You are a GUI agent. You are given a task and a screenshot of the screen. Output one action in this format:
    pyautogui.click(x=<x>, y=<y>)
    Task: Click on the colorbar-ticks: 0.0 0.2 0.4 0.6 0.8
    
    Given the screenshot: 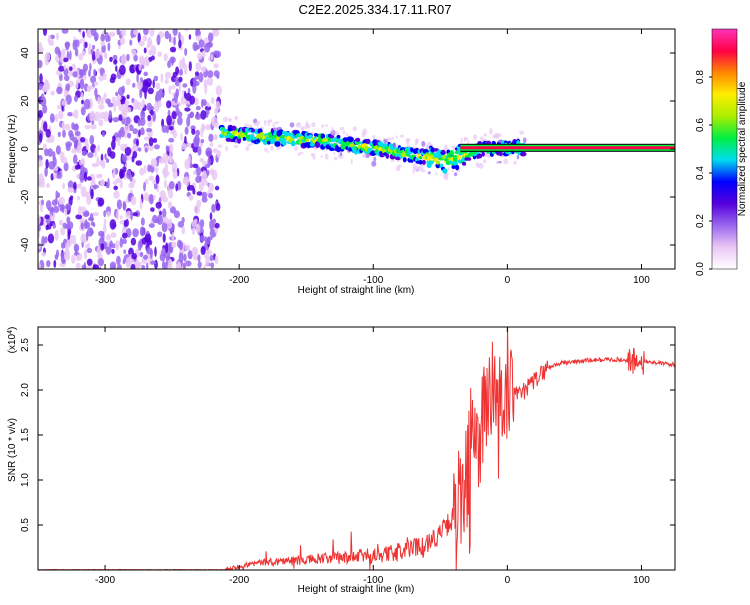 What is the action you would take?
    pyautogui.click(x=703, y=173)
    